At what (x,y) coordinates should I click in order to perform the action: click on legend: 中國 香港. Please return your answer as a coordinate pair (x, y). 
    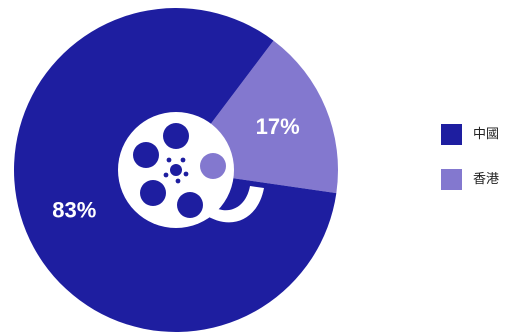
    Looking at the image, I should click on (470, 168).